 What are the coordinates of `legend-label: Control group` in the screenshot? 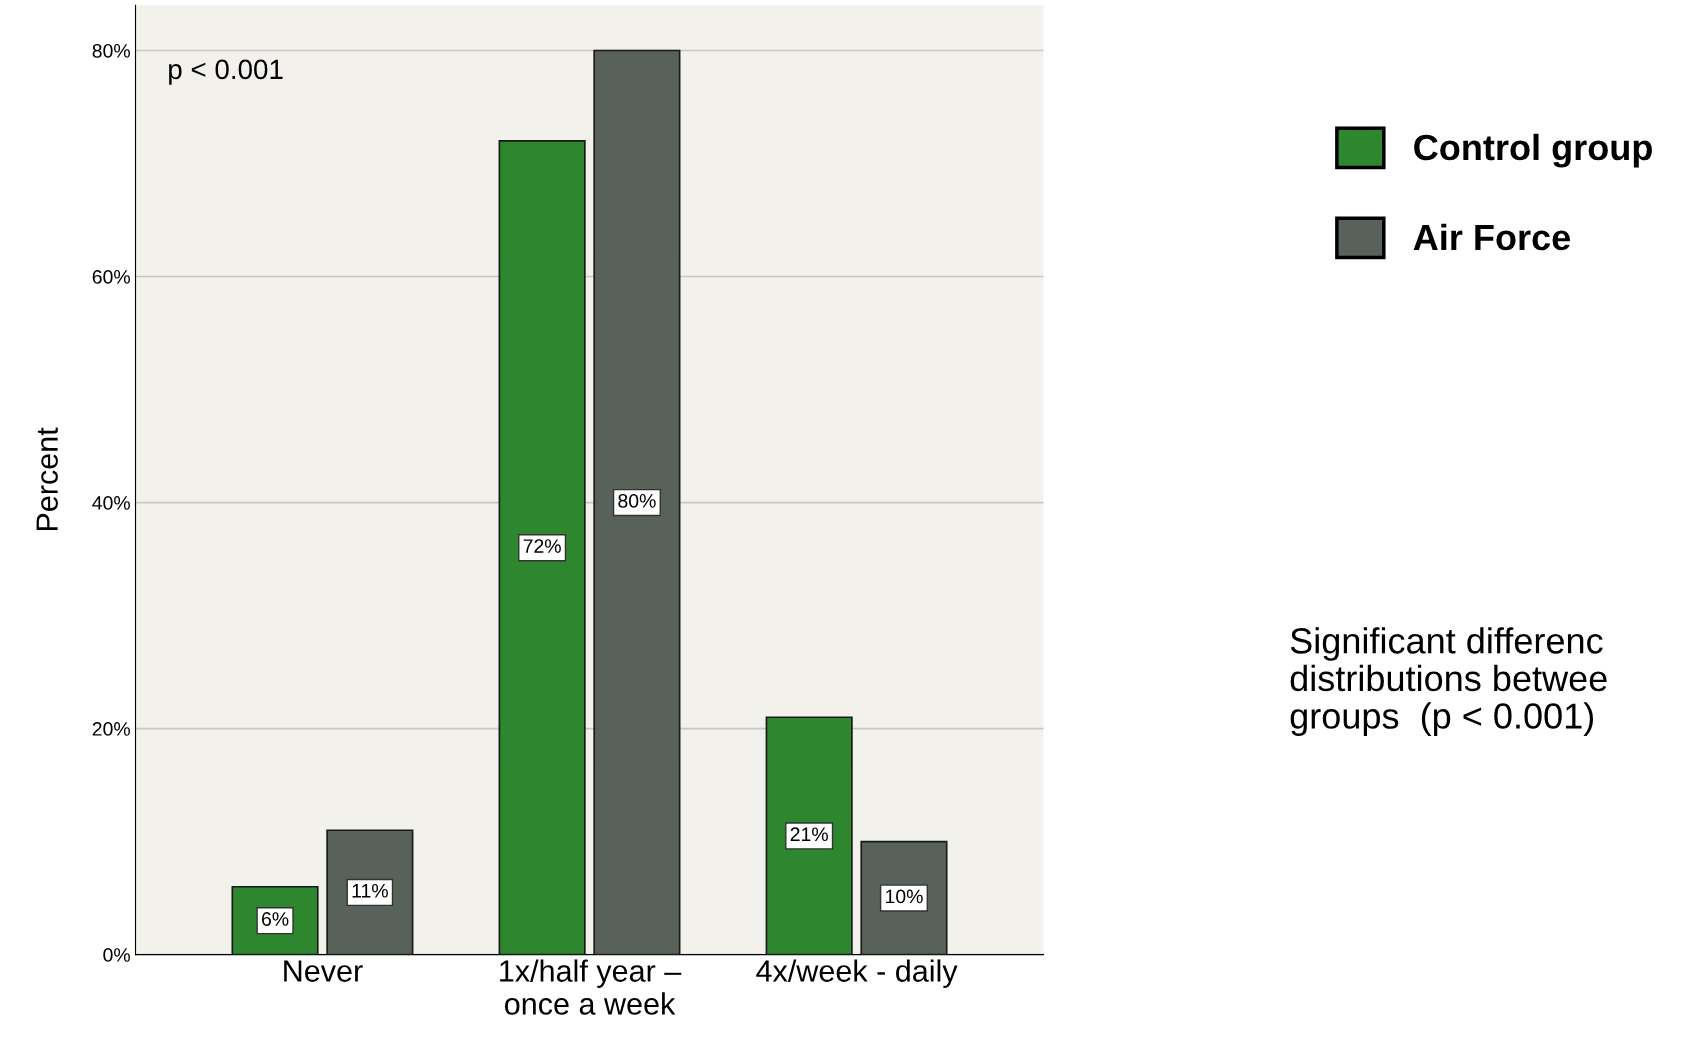 It's located at (1533, 150).